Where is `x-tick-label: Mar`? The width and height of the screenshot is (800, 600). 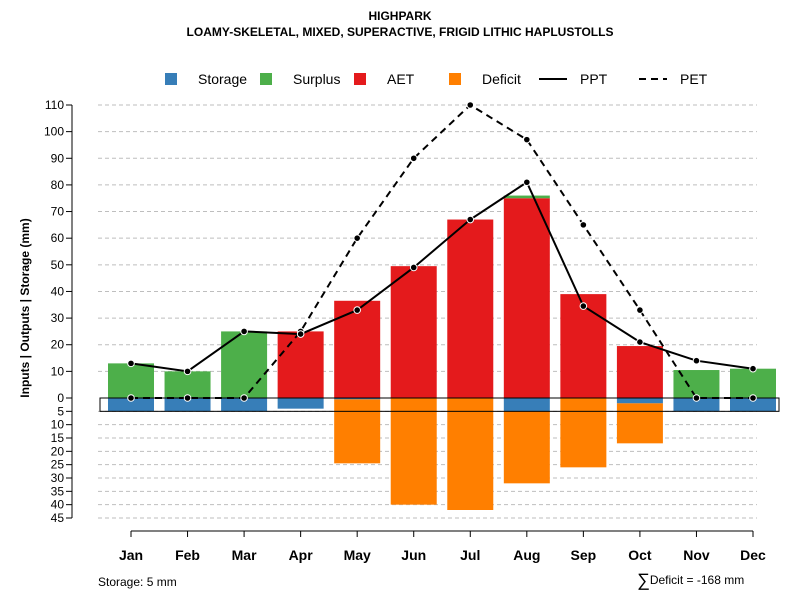 x-tick-label: Mar is located at coordinates (244, 555).